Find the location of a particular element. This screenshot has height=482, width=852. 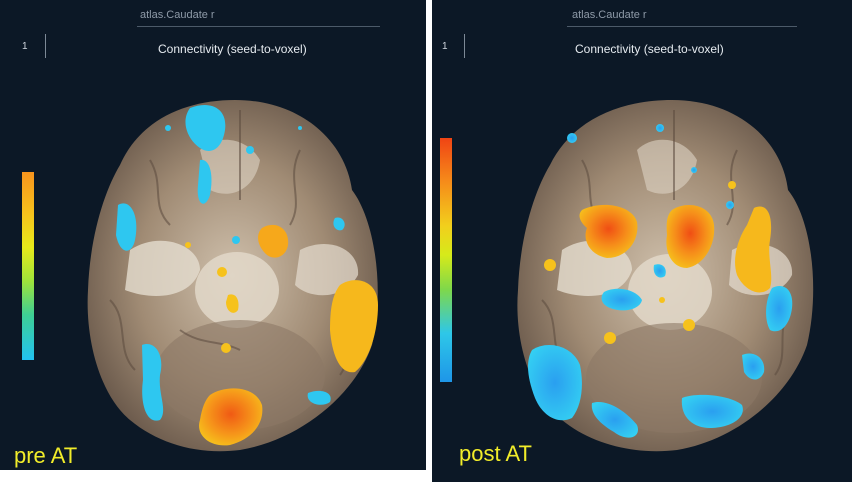

condition-label: post AT is located at coordinates (495, 453).